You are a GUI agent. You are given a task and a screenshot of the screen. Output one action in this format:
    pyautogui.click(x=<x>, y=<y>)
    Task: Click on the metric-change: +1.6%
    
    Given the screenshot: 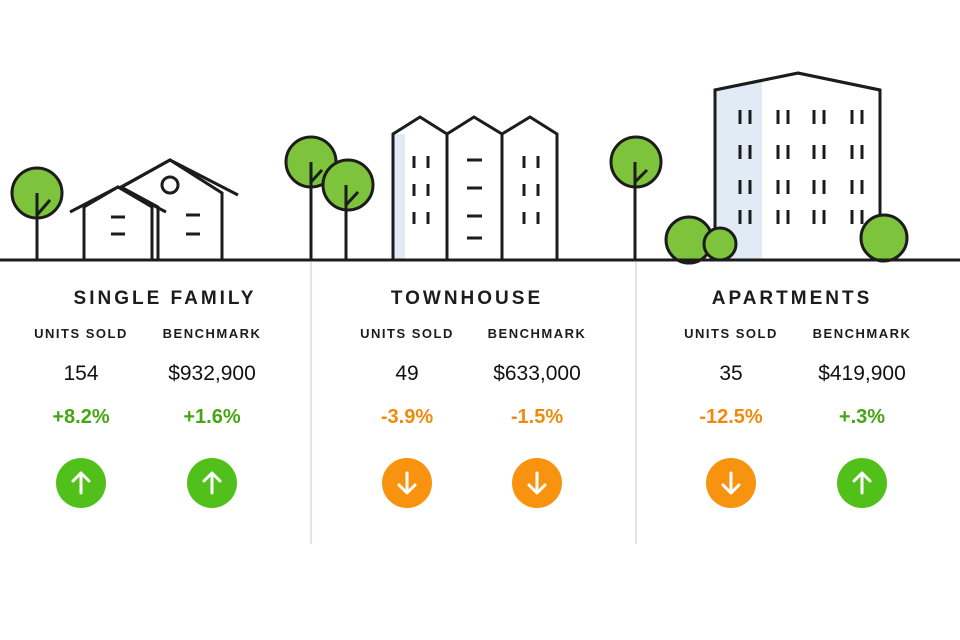 What is the action you would take?
    pyautogui.click(x=212, y=417)
    